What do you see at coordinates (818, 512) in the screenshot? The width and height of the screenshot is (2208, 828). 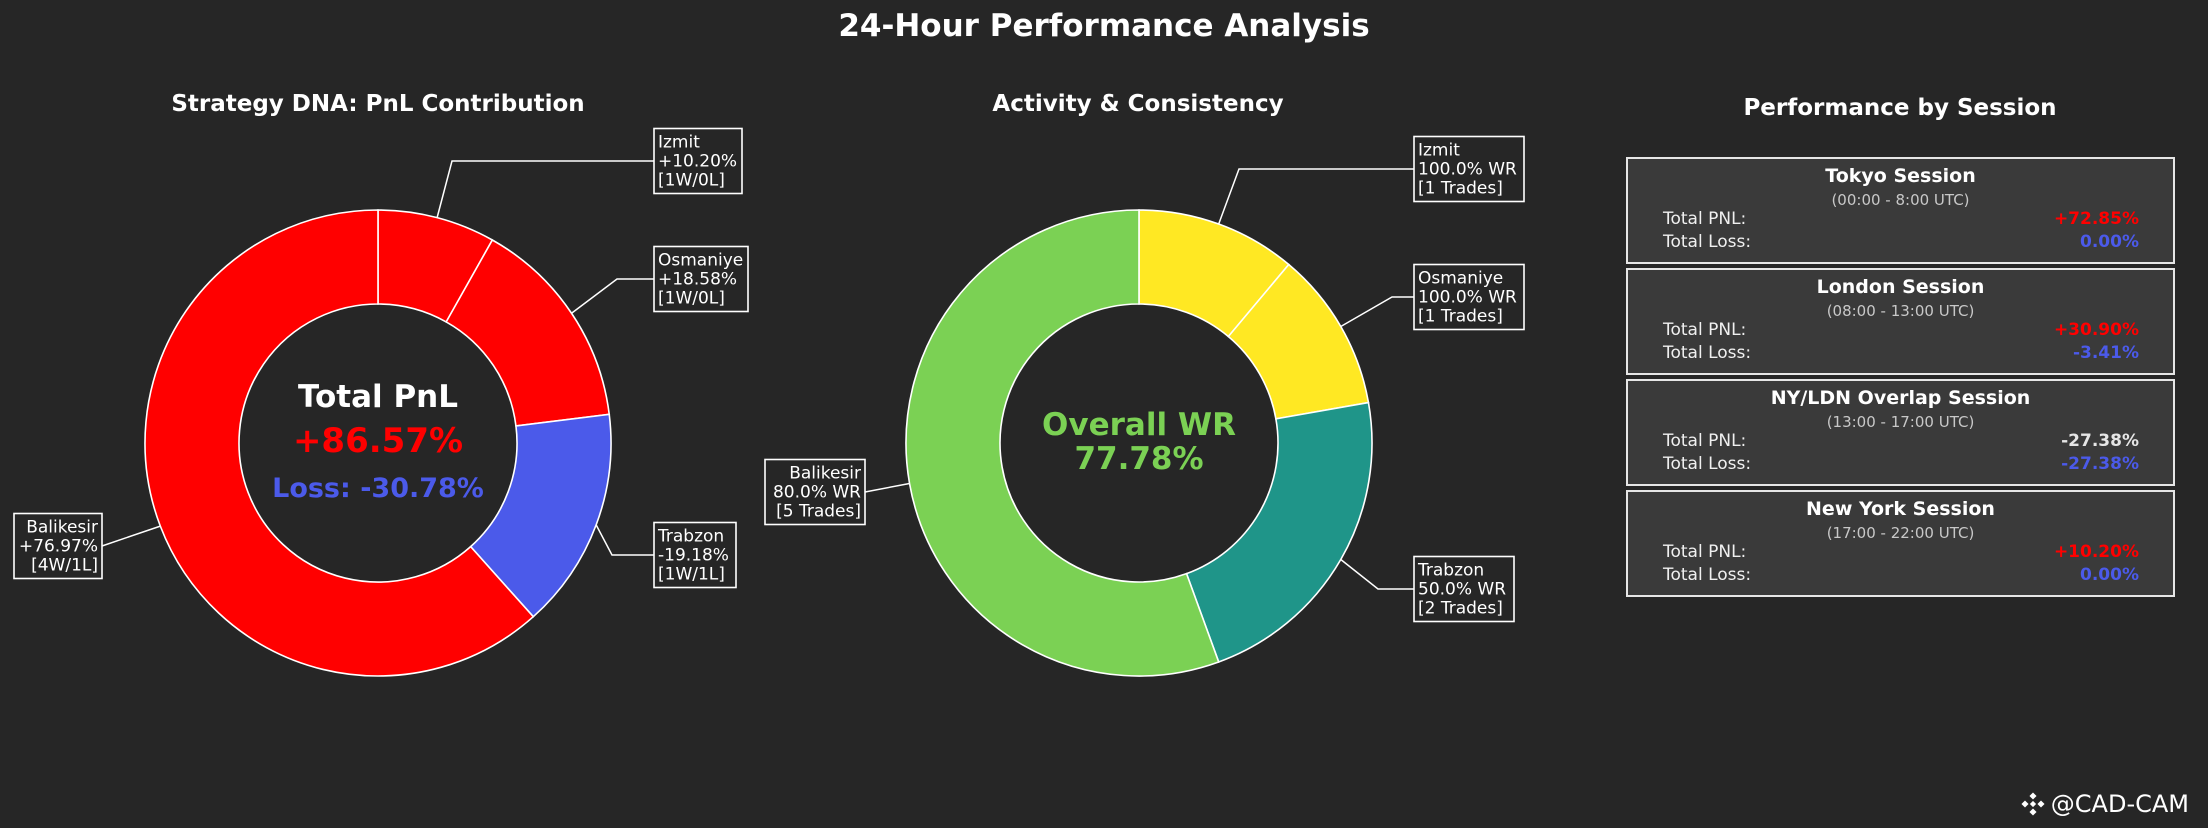 I see `callout-text-balikesir-2: [5 Trades]` at bounding box center [818, 512].